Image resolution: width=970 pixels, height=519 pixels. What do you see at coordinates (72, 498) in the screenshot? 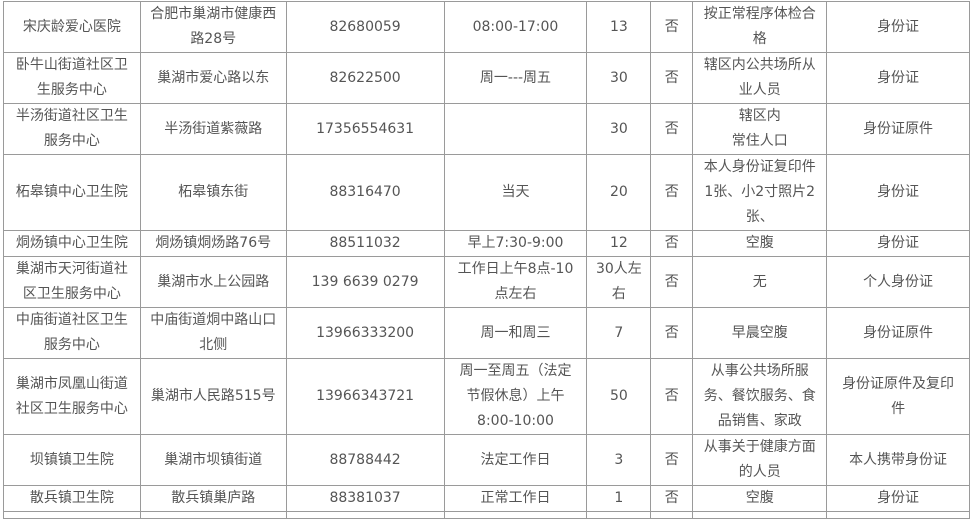
I see `cell-name: 散兵镇卫生院` at bounding box center [72, 498].